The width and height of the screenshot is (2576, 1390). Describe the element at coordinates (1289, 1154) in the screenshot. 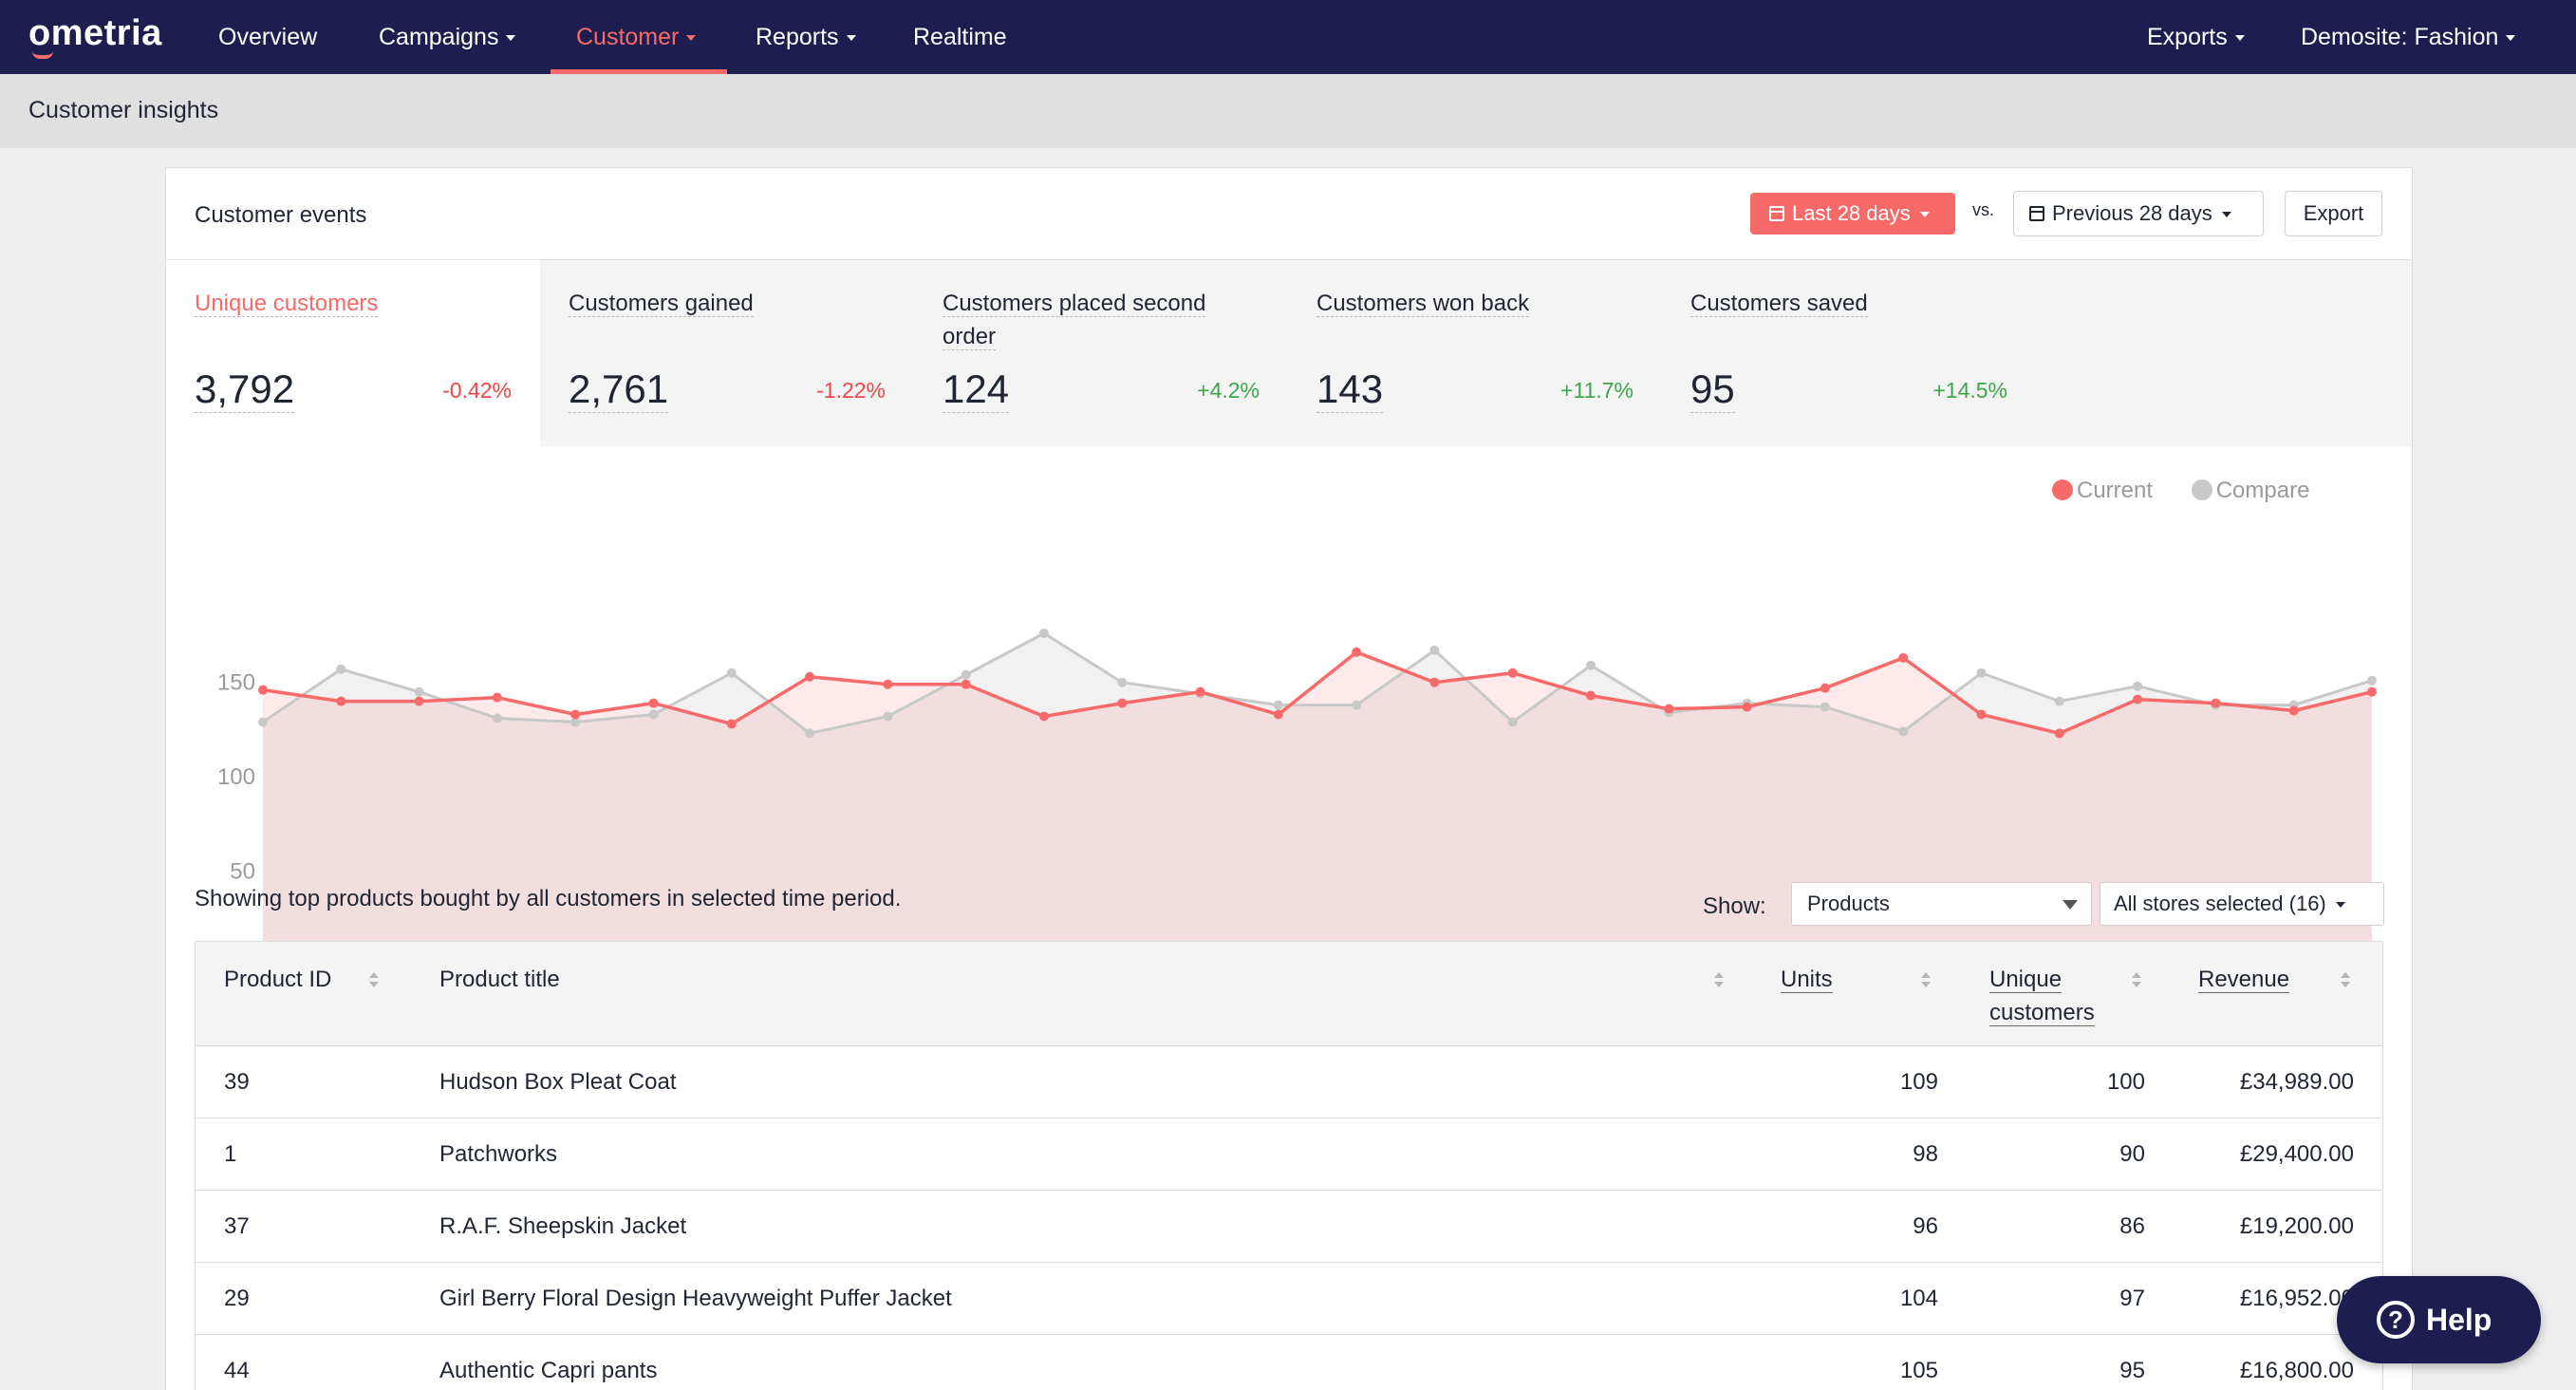

I see `table-row: 1 Patchworks 98 90 £29,400.00` at that location.